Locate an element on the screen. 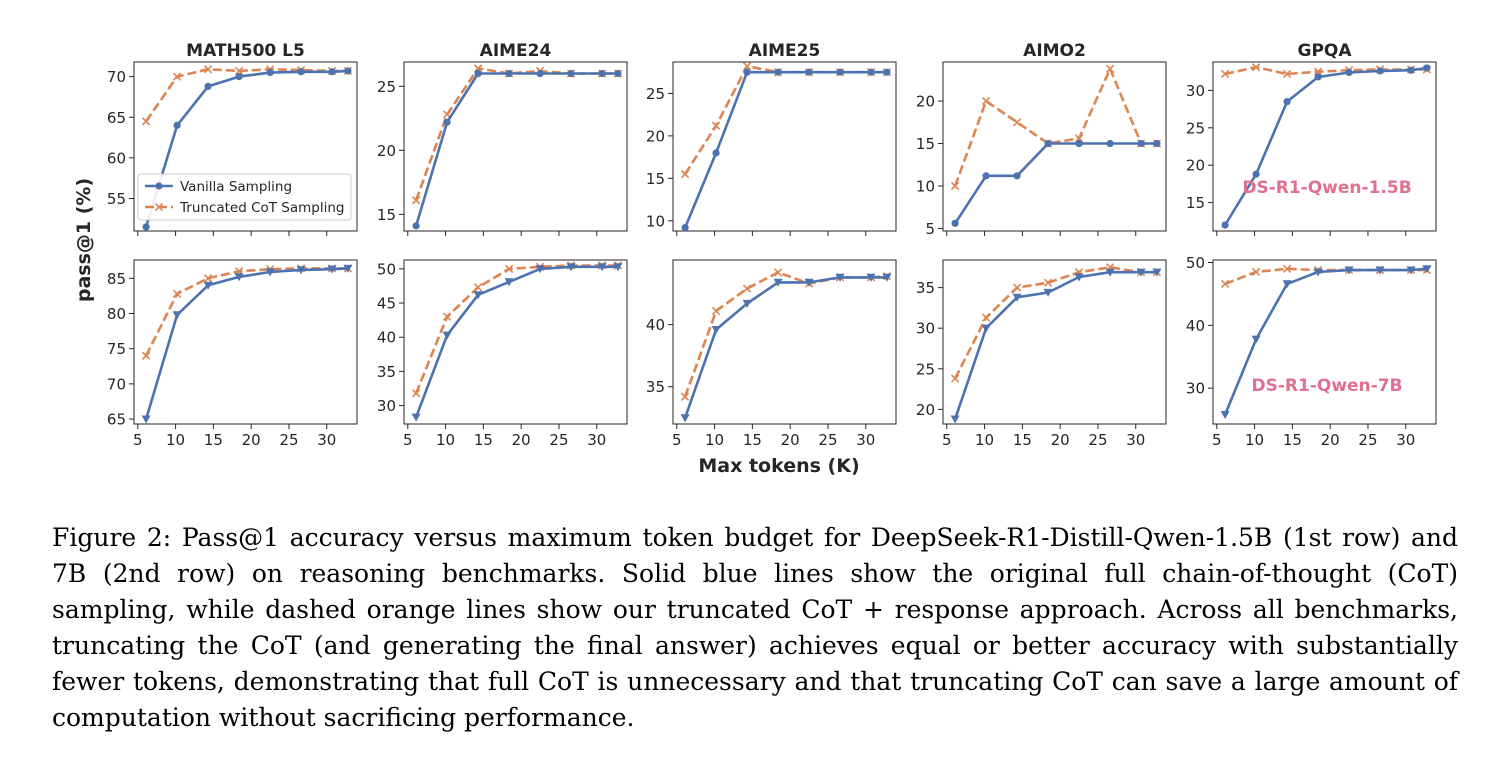  y-tick-label: 80 is located at coordinates (116, 314).